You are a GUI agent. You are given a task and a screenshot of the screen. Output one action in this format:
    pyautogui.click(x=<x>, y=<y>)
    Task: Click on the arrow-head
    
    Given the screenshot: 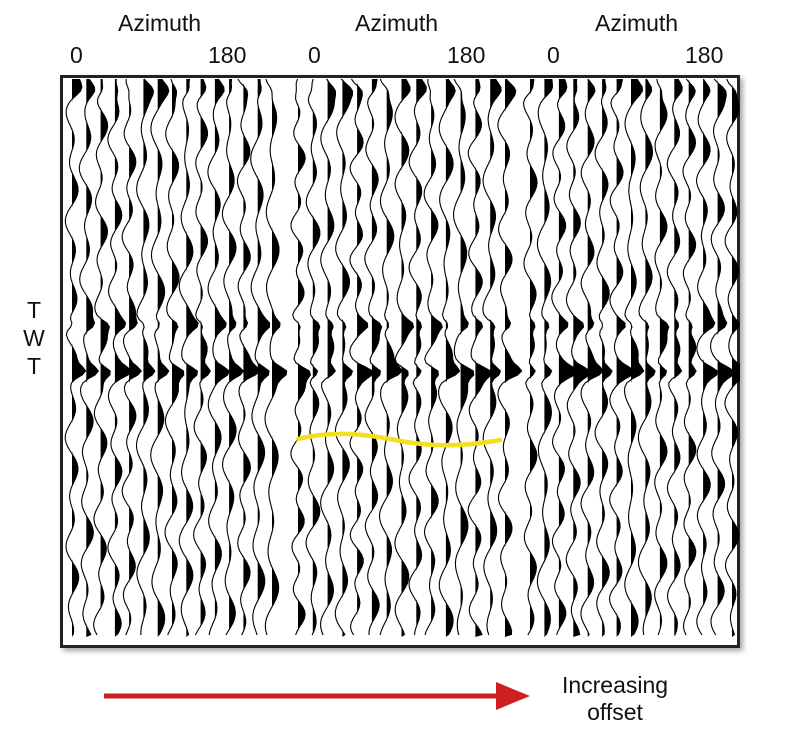 What is the action you would take?
    pyautogui.click(x=513, y=696)
    